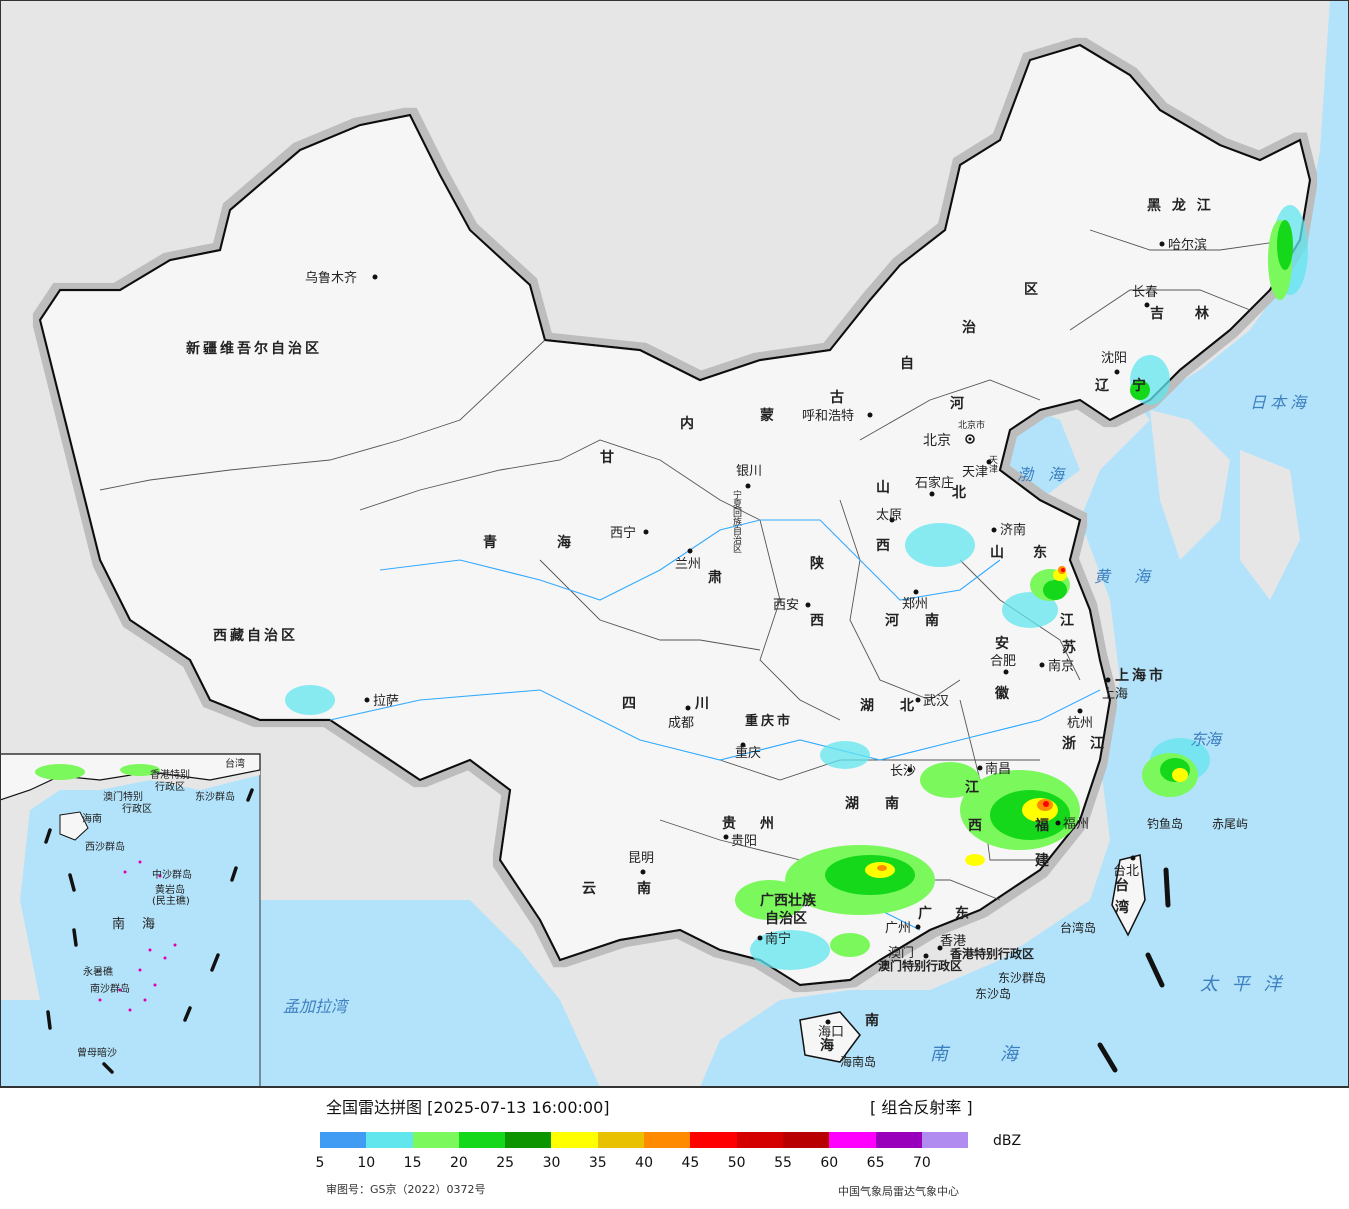 The image size is (1349, 1209). I want to click on inset-label: 澳门特别, so click(123, 796).